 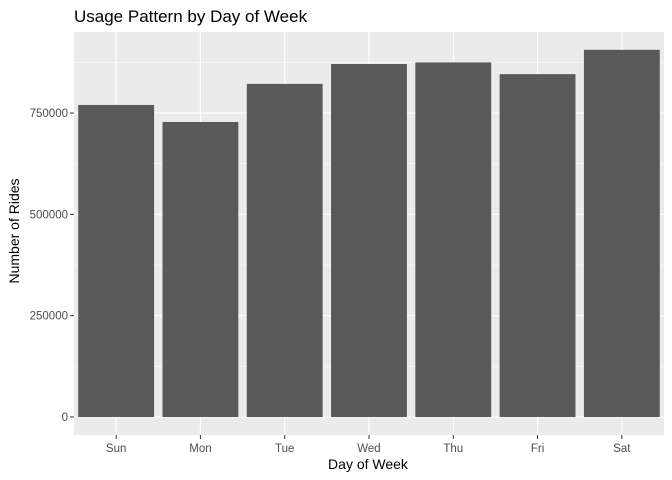 I want to click on x-tick-label-mon: Mon, so click(x=200, y=449).